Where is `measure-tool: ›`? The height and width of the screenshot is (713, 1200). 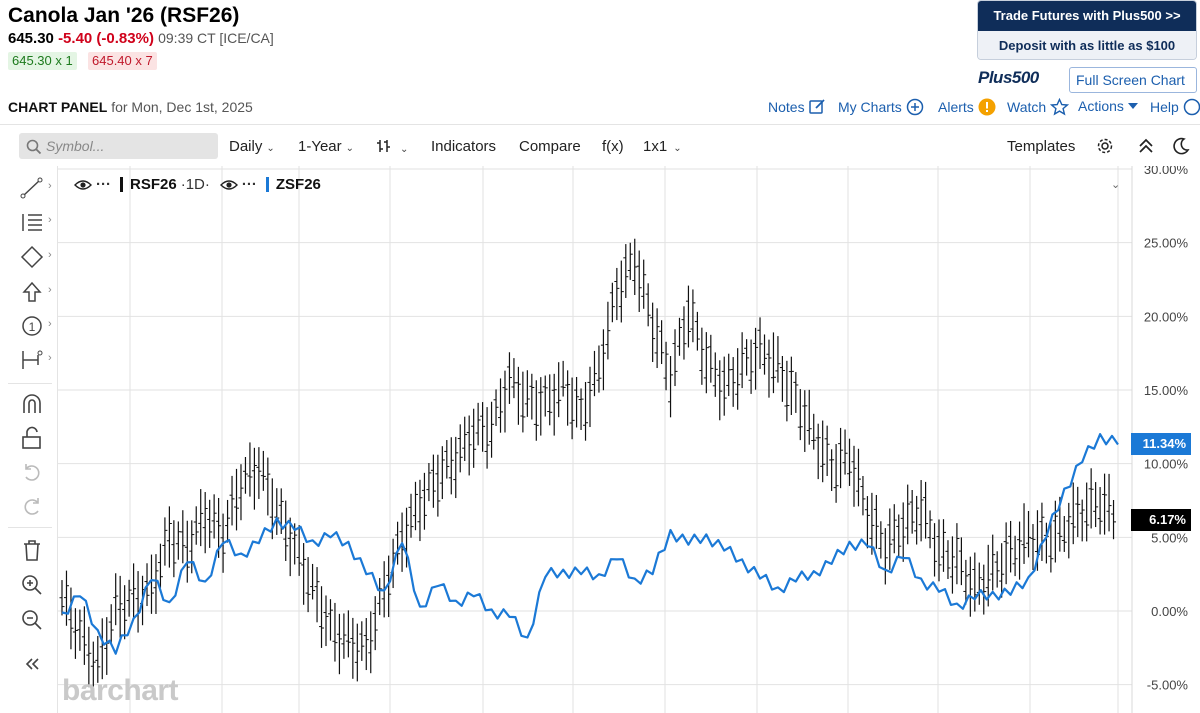
measure-tool: › is located at coordinates (35, 360).